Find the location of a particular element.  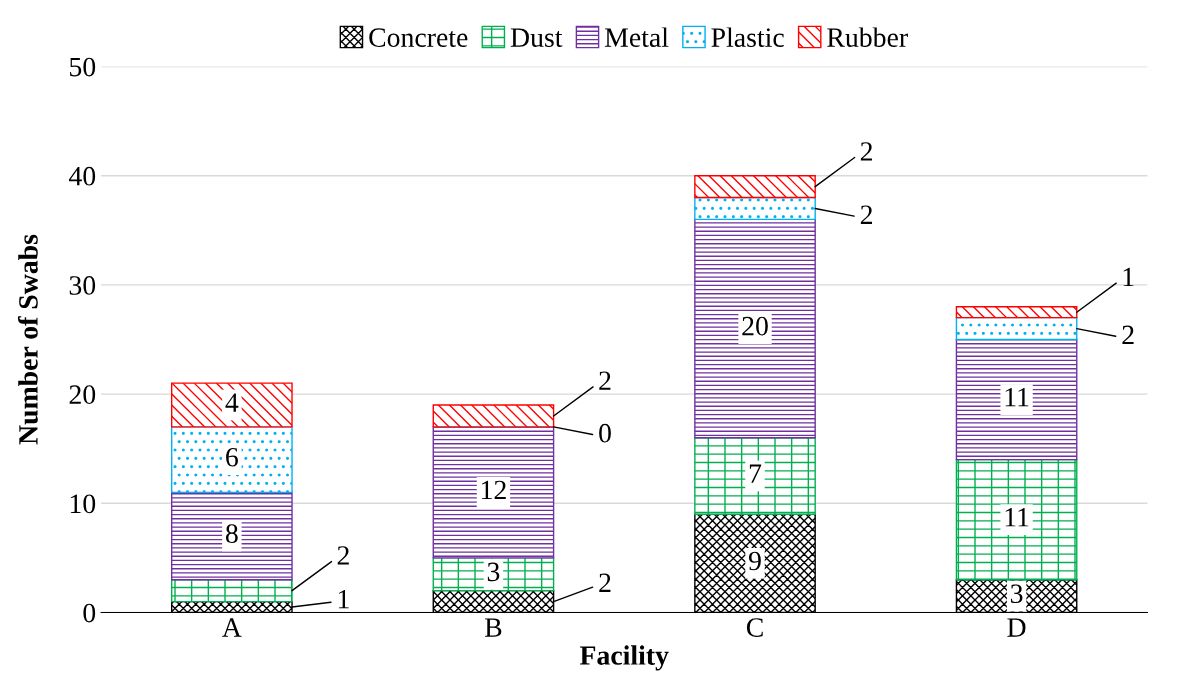

data-label: 6 is located at coordinates (232, 457).